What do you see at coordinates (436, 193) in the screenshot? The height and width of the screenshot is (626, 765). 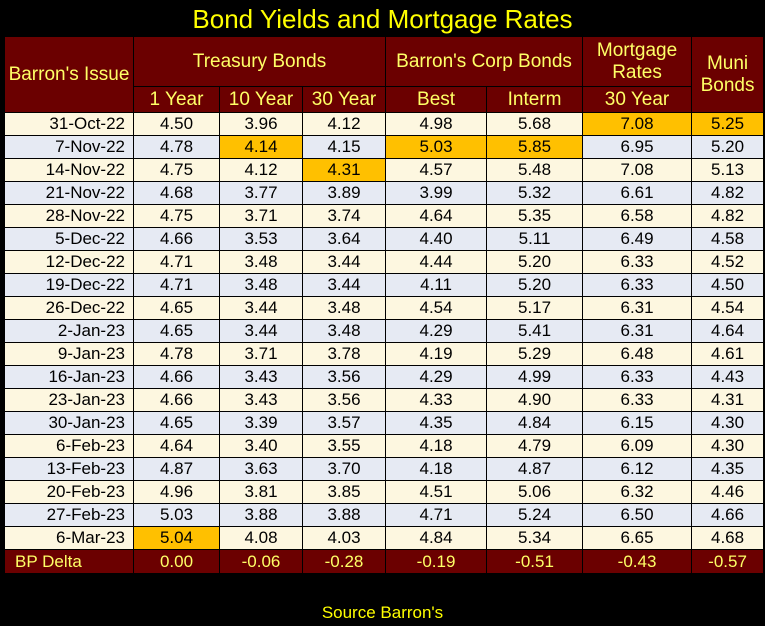 I see `cell-best: 3.99` at bounding box center [436, 193].